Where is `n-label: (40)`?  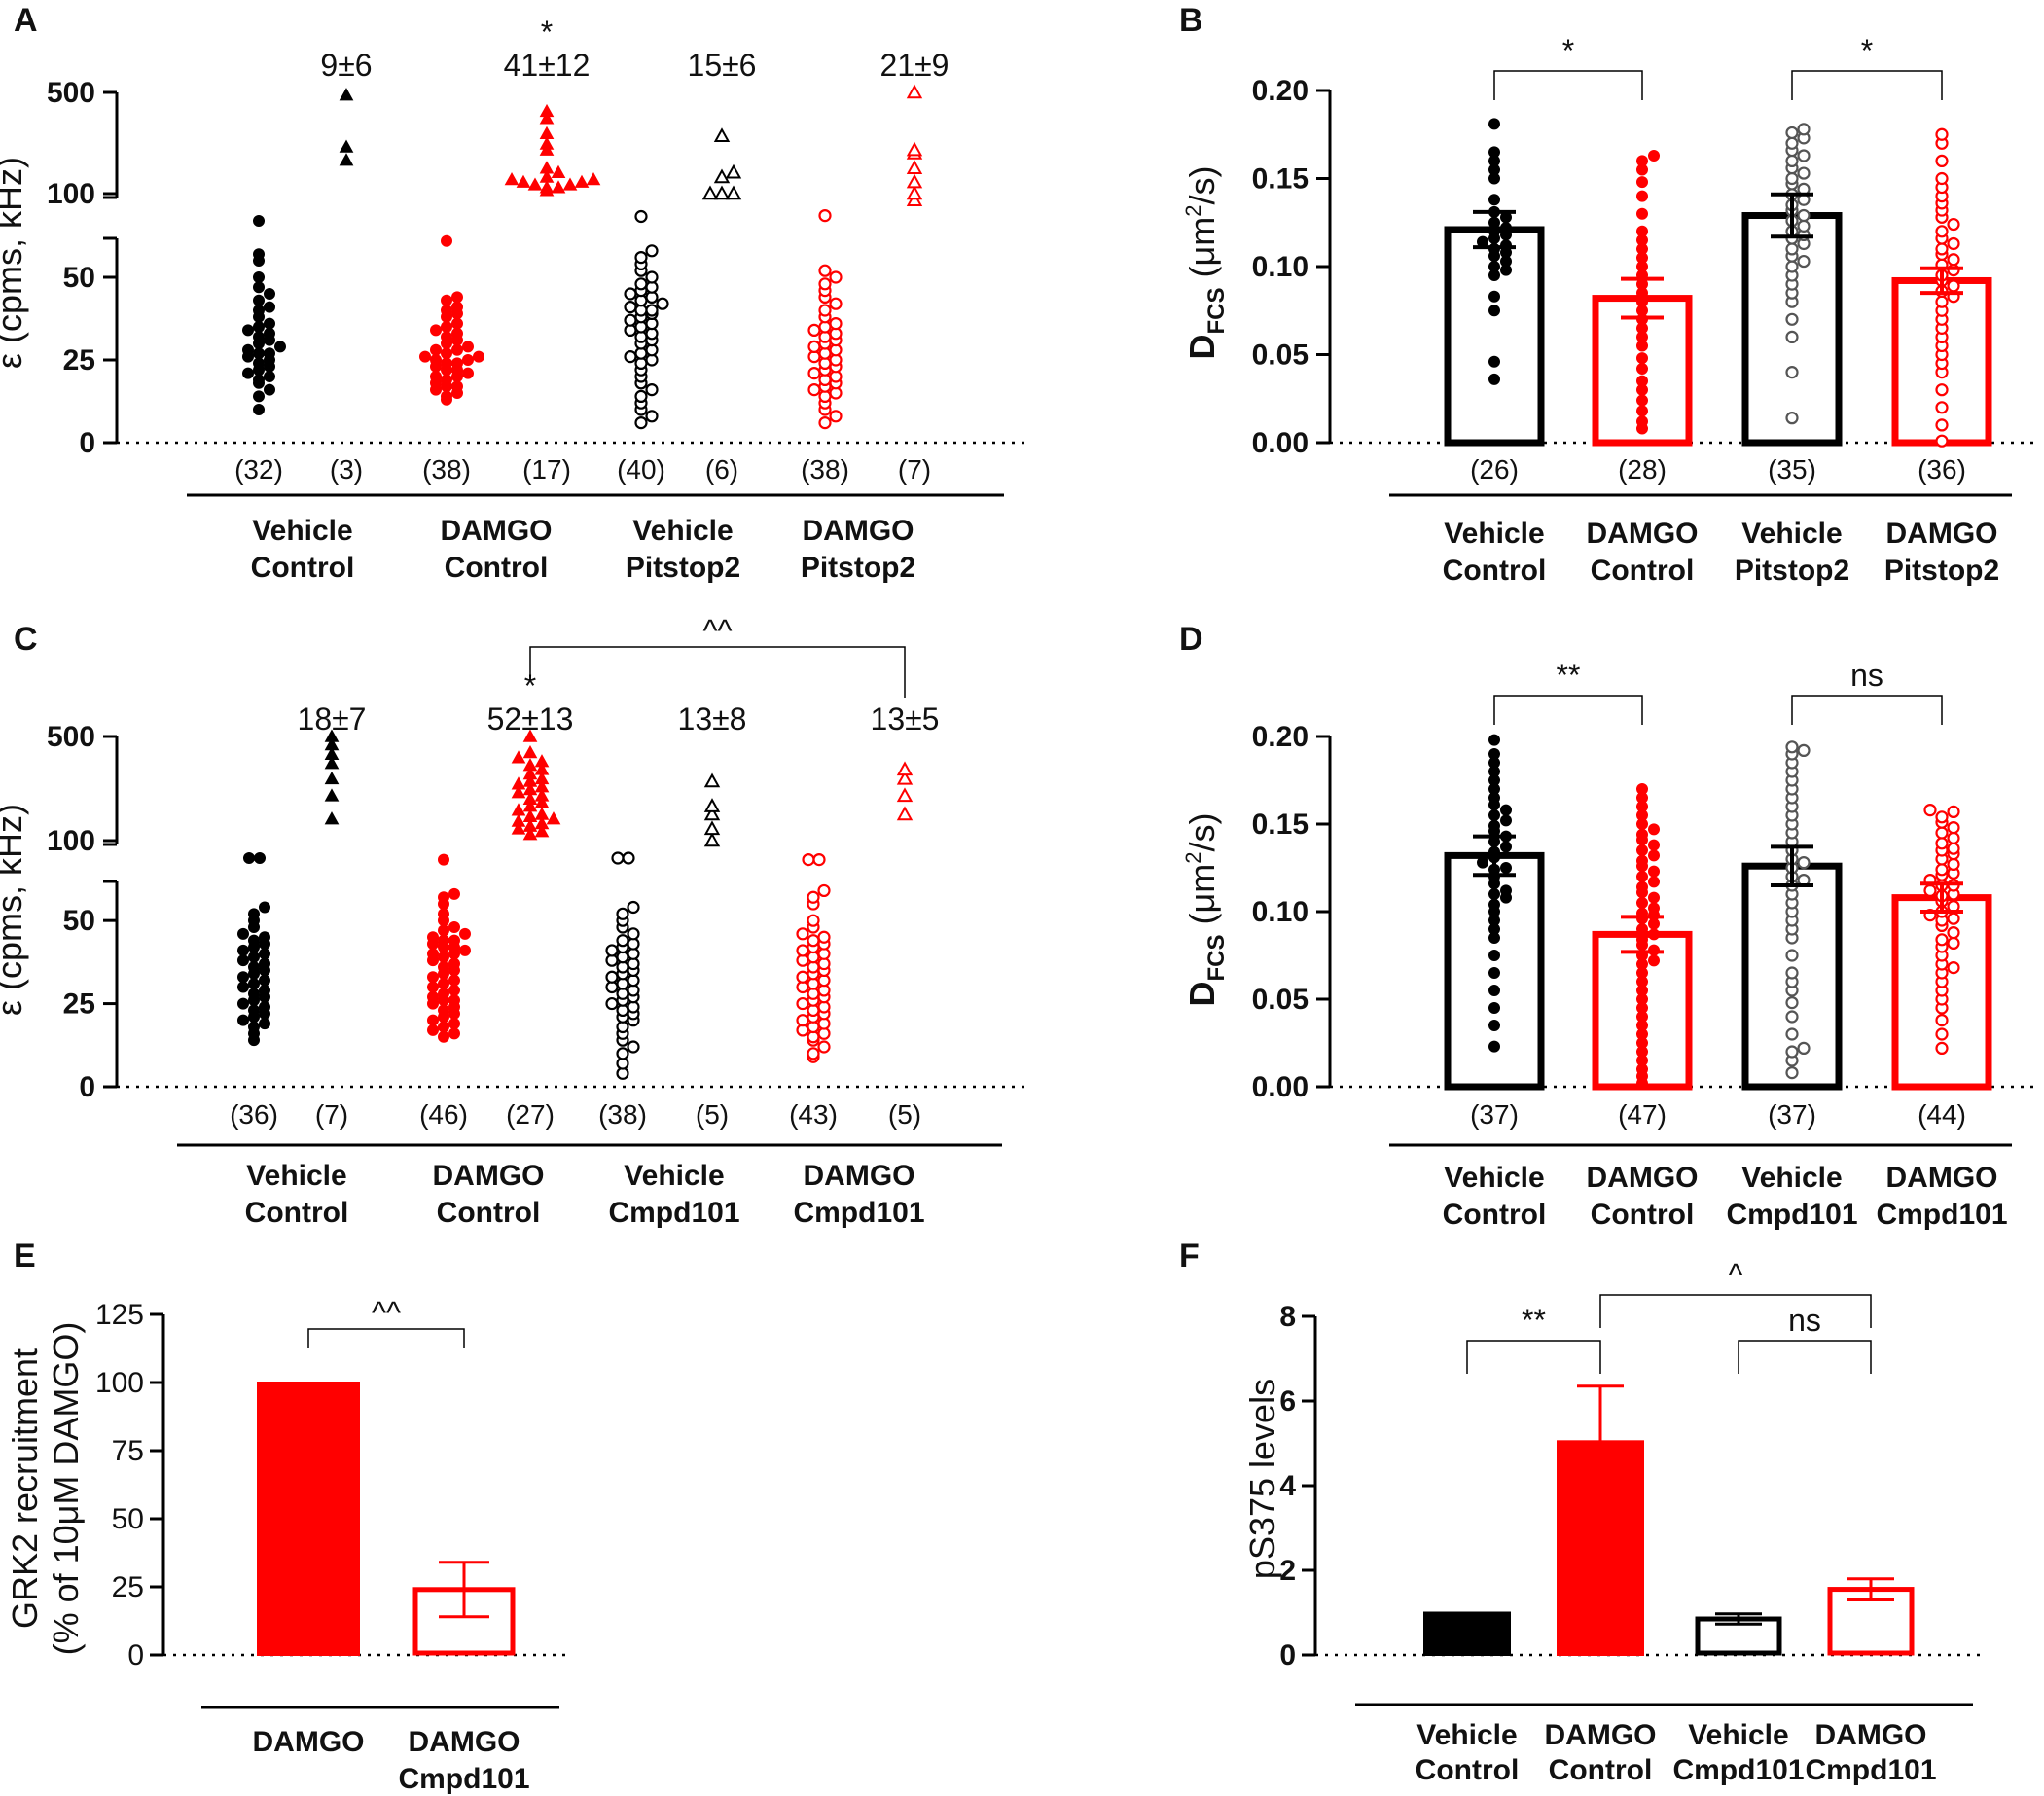
n-label: (40) is located at coordinates (641, 469).